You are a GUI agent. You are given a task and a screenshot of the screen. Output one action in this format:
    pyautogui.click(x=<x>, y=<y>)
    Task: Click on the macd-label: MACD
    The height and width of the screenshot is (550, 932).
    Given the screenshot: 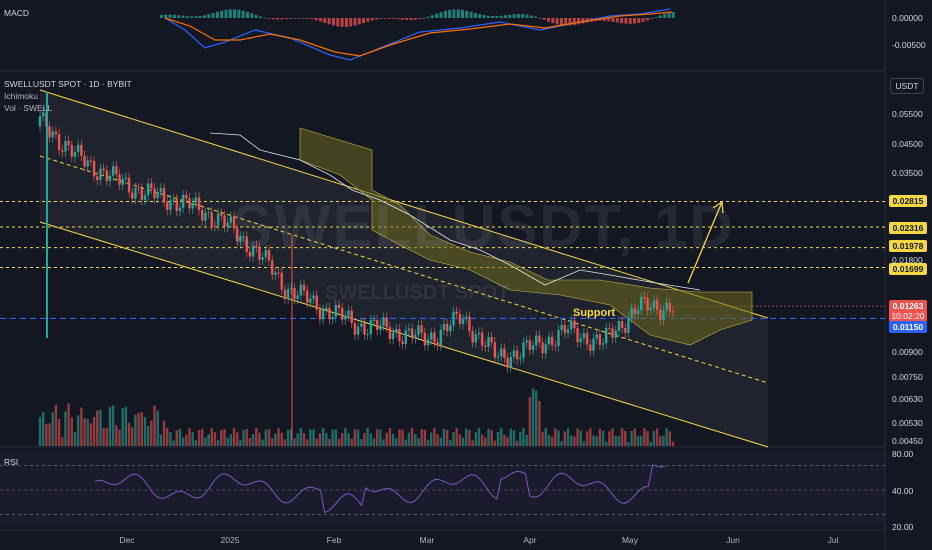 What is the action you would take?
    pyautogui.click(x=17, y=13)
    